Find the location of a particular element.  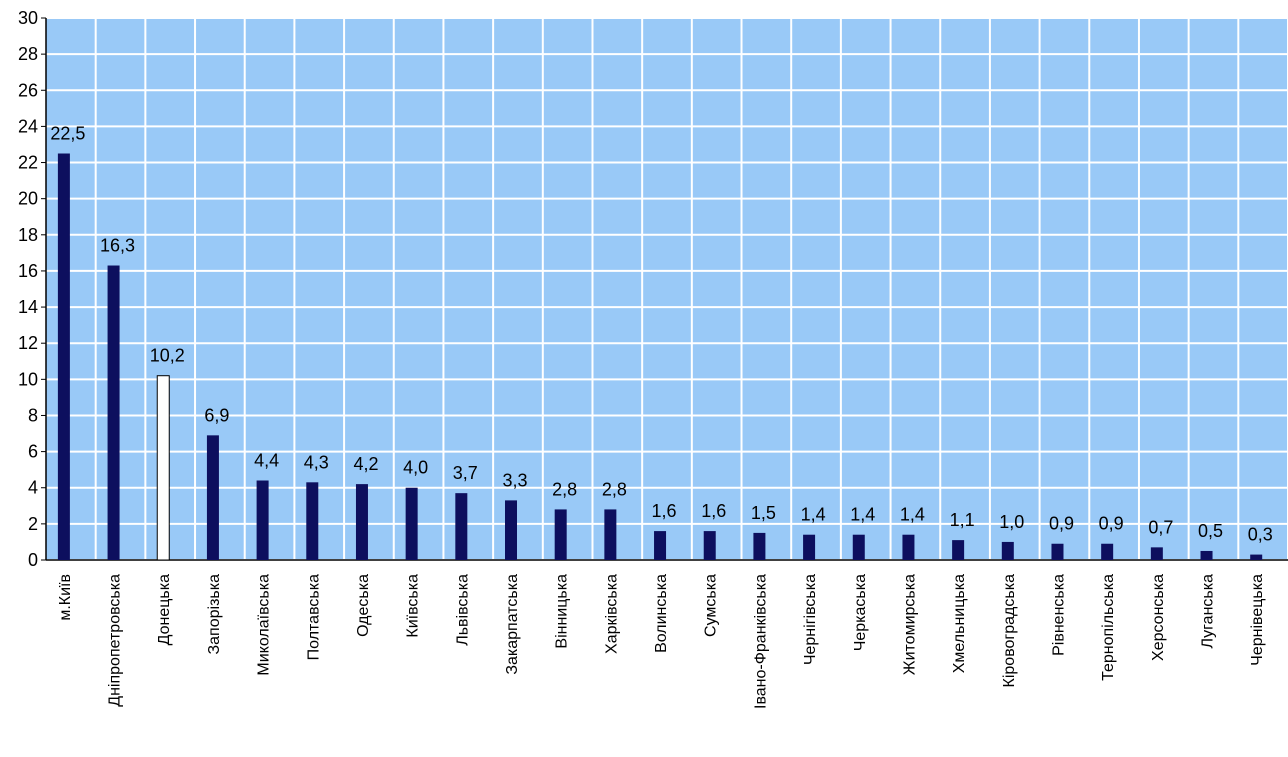

y-tick-label: 4 is located at coordinates (33, 488).